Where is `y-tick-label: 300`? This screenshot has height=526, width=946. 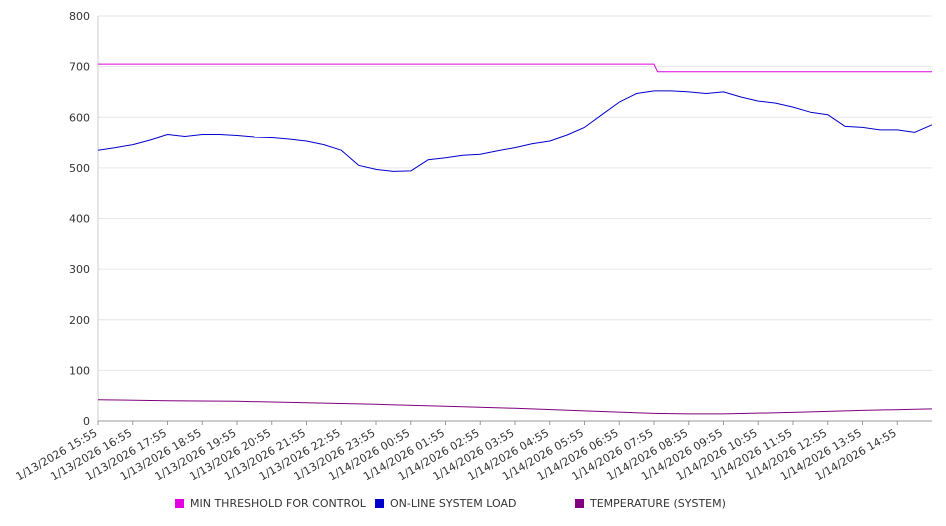
y-tick-label: 300 is located at coordinates (79, 269).